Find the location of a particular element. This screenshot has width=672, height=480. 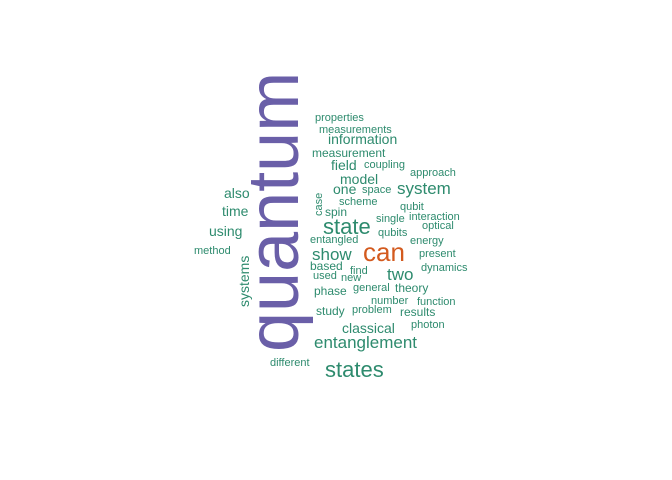

word-states: states is located at coordinates (354, 369).